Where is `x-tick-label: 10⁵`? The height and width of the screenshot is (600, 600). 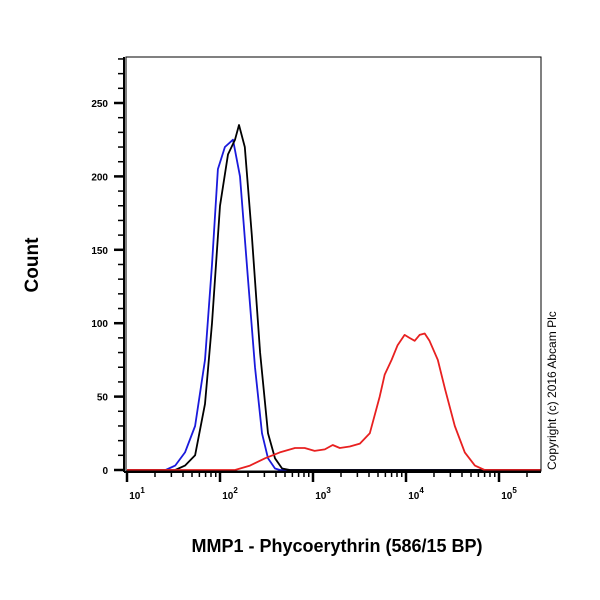 x-tick-label: 10⁵ is located at coordinates (509, 494).